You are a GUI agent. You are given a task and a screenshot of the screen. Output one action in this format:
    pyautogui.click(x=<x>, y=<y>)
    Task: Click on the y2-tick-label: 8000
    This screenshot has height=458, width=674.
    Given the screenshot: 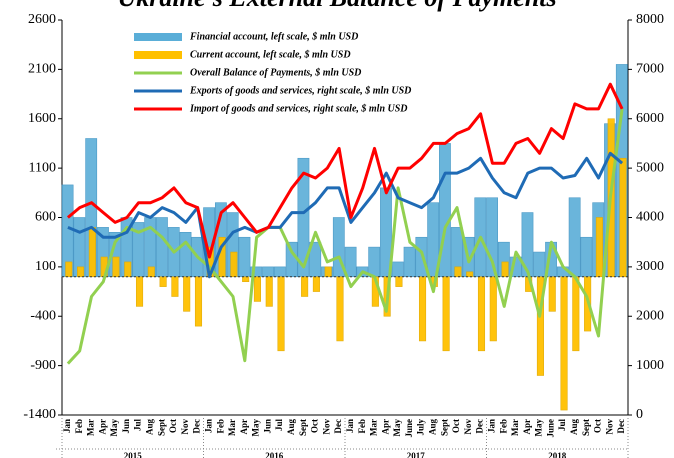 What is the action you would take?
    pyautogui.click(x=650, y=19)
    